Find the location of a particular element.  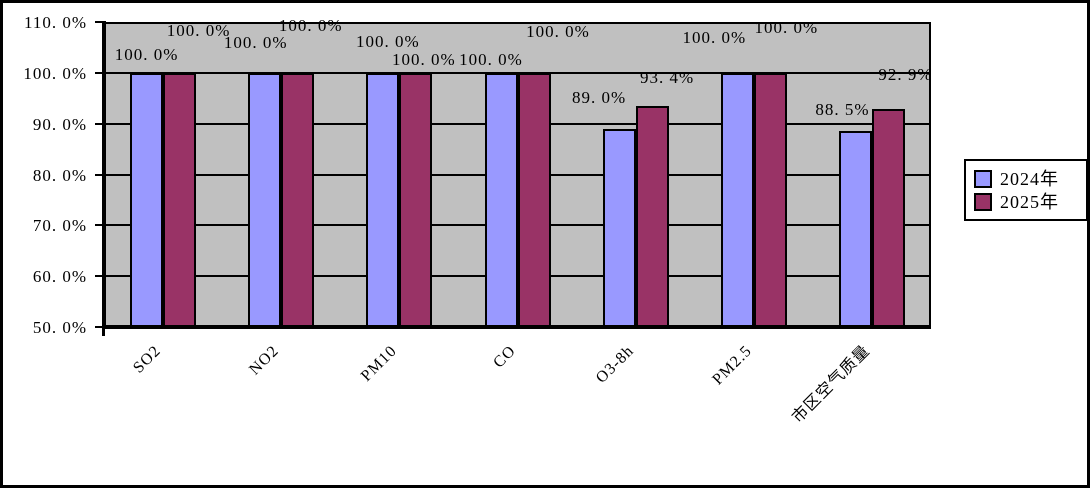

legend-label-2025: 2025年 is located at coordinates (1029, 201).